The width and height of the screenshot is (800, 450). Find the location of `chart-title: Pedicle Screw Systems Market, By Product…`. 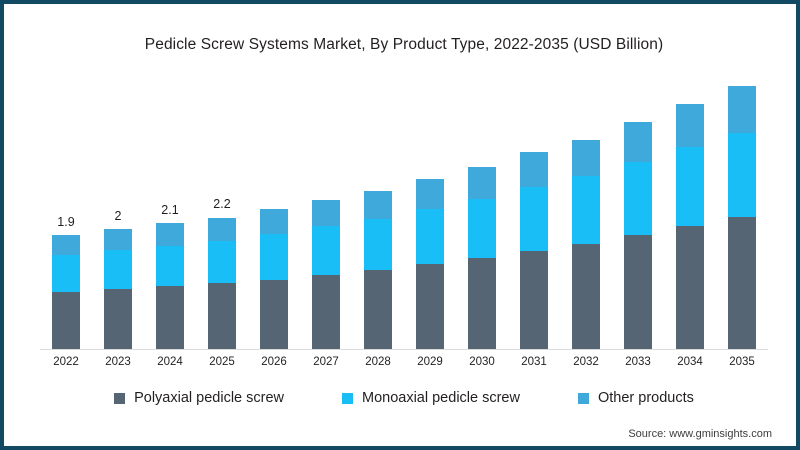

chart-title: Pedicle Screw Systems Market, By Product… is located at coordinates (404, 44).